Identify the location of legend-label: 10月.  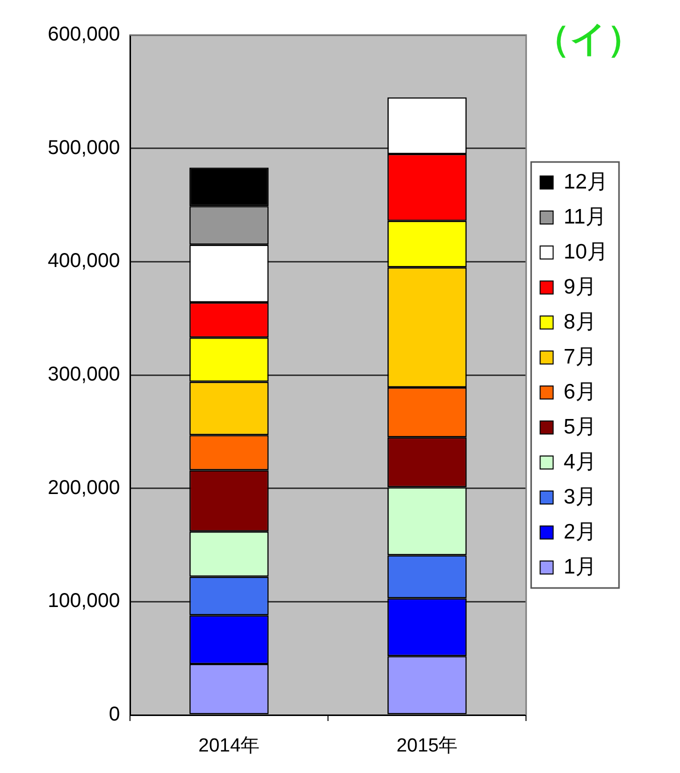
(586, 252).